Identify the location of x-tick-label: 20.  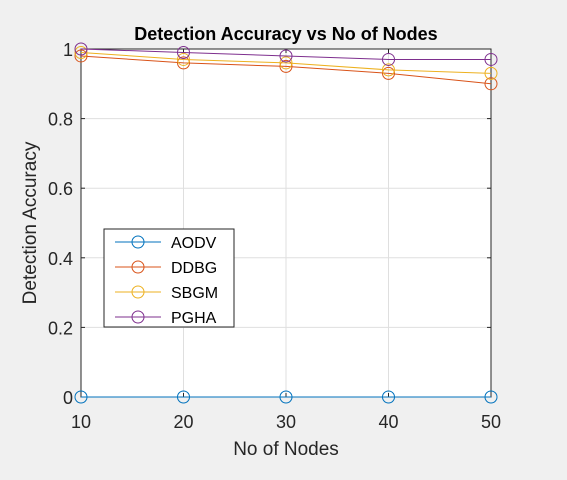
(183, 422).